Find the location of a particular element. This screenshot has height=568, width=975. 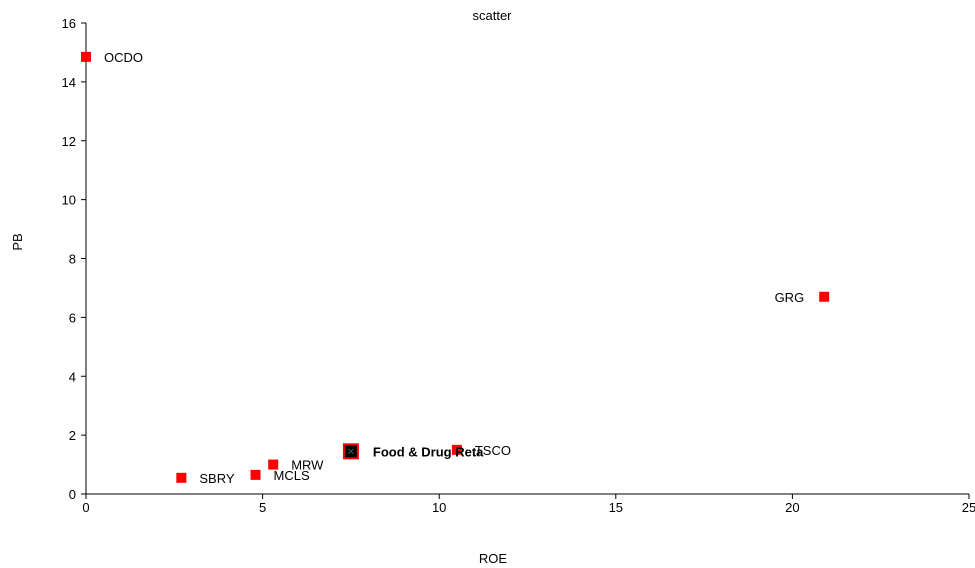

y-tick-label: 2 is located at coordinates (72, 435).